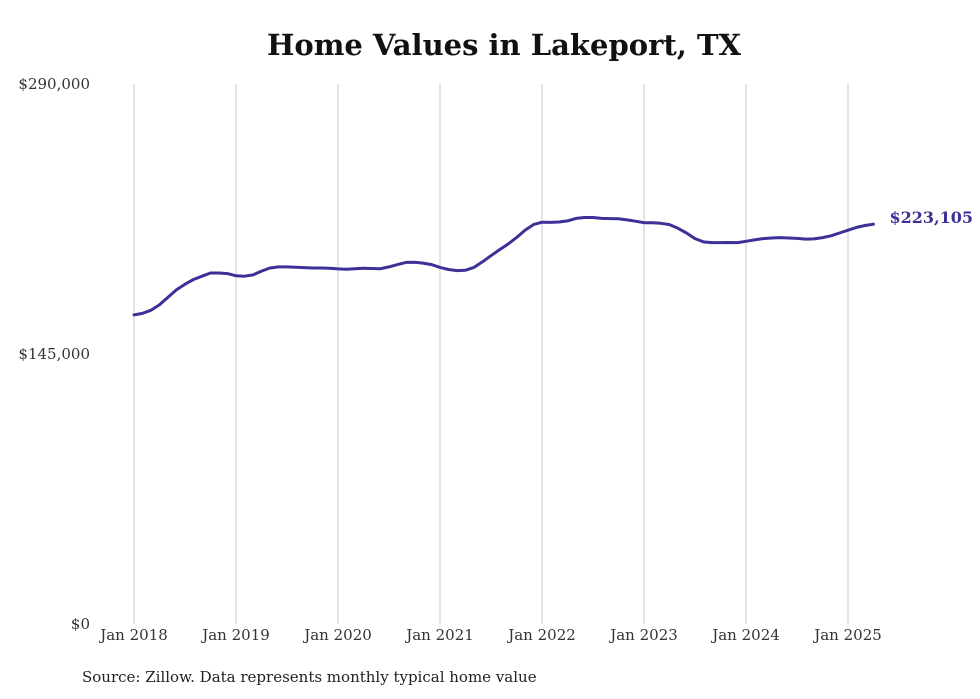 The height and width of the screenshot is (699, 980). What do you see at coordinates (847, 635) in the screenshot?
I see `x-tick-label: Jan 2025` at bounding box center [847, 635].